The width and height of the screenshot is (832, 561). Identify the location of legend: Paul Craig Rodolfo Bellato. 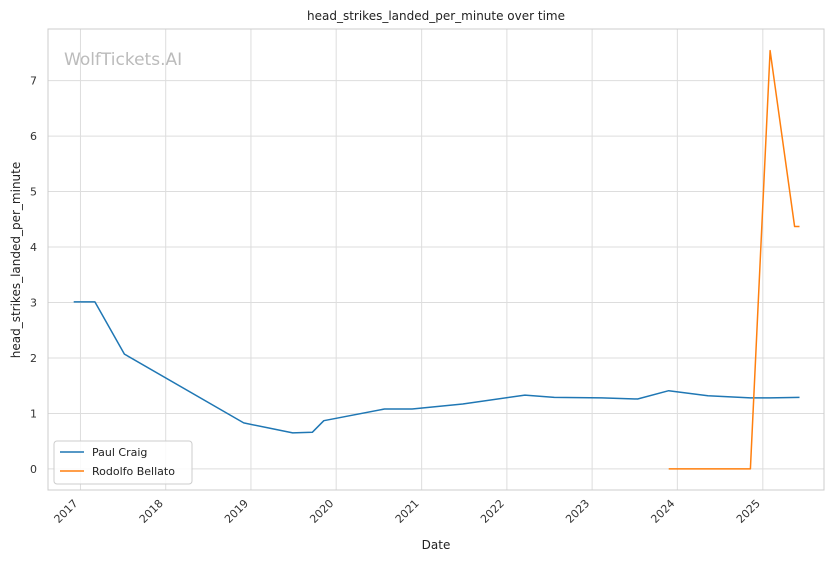
(123, 462).